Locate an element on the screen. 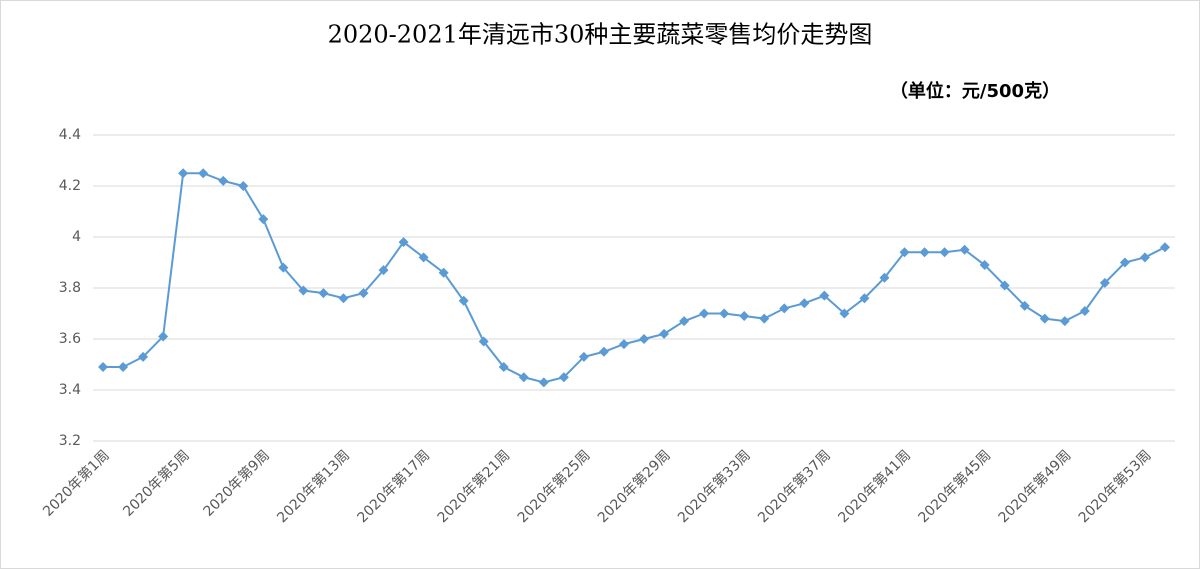 The width and height of the screenshot is (1200, 569). y-tick-label: 4.4 is located at coordinates (70, 135).